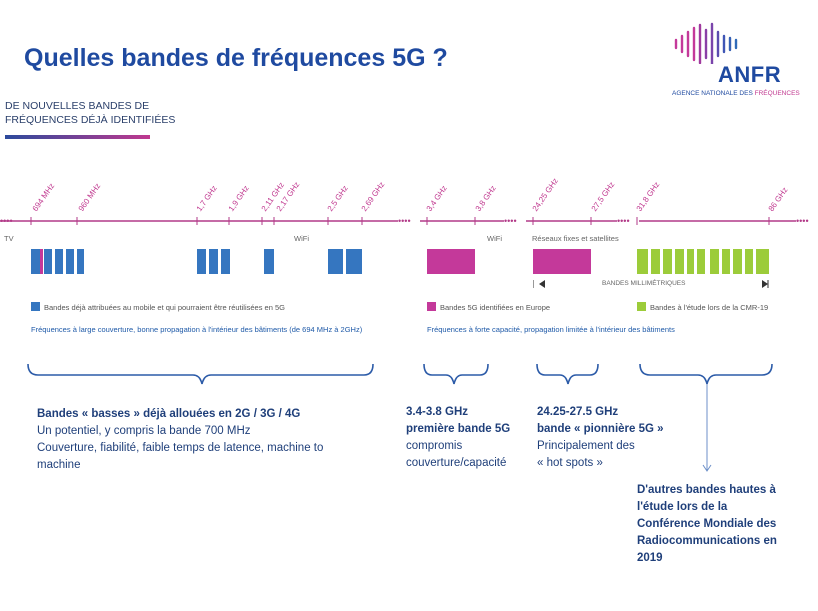 The image size is (818, 611). Describe the element at coordinates (6, 221) in the screenshot. I see `axis-break-left-icon: ••••` at that location.